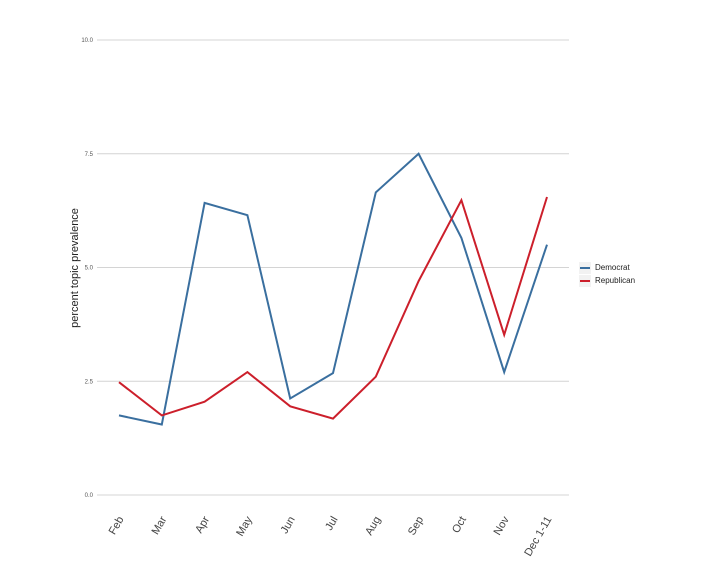 This screenshot has height=576, width=709. Describe the element at coordinates (538, 537) in the screenshot. I see `x-tick-label: Dec 1-11` at that location.